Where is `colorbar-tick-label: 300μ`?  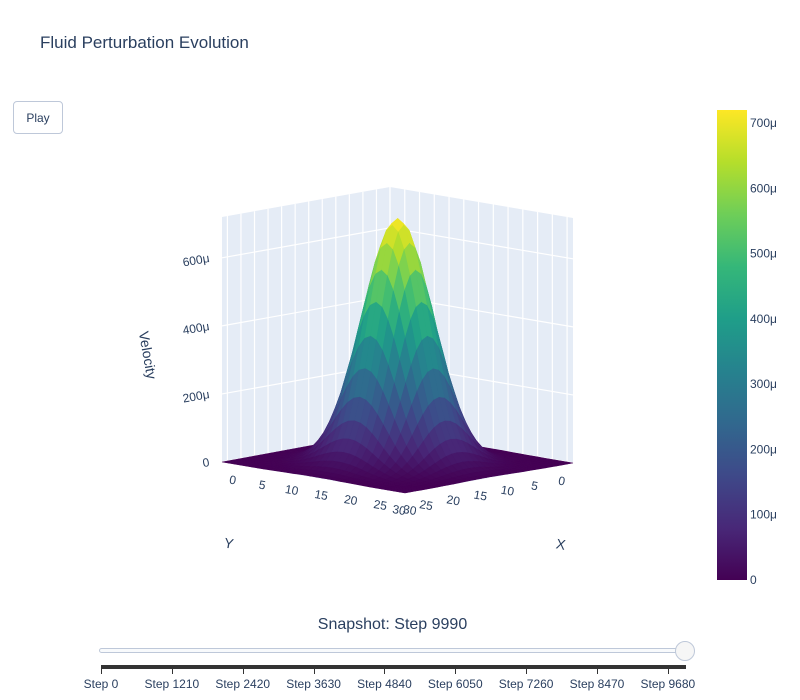 colorbar-tick-label: 300μ is located at coordinates (763, 384).